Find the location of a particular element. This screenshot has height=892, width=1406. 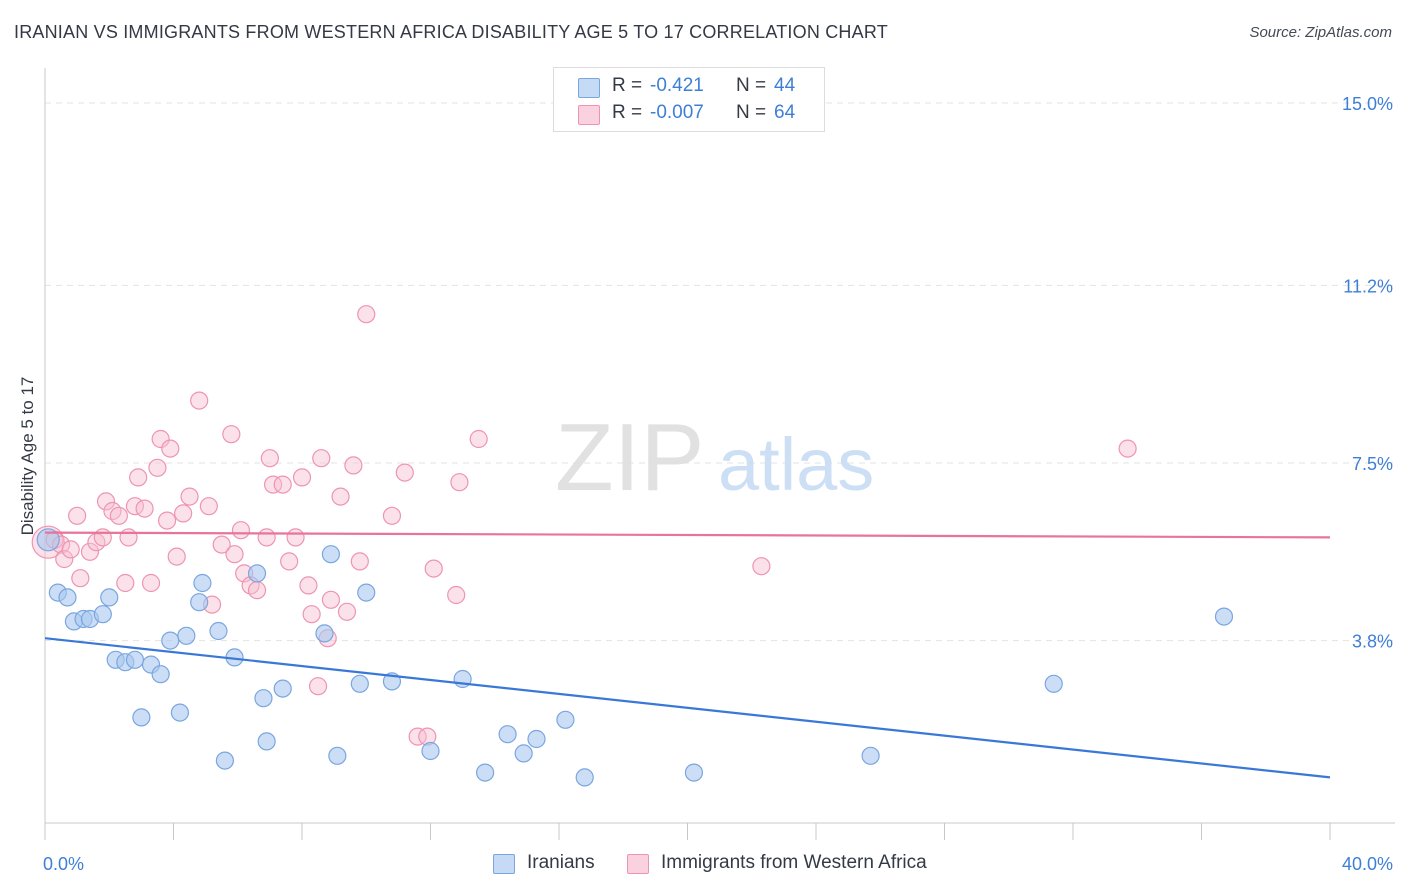

r-value: -0.421 is located at coordinates (677, 85).